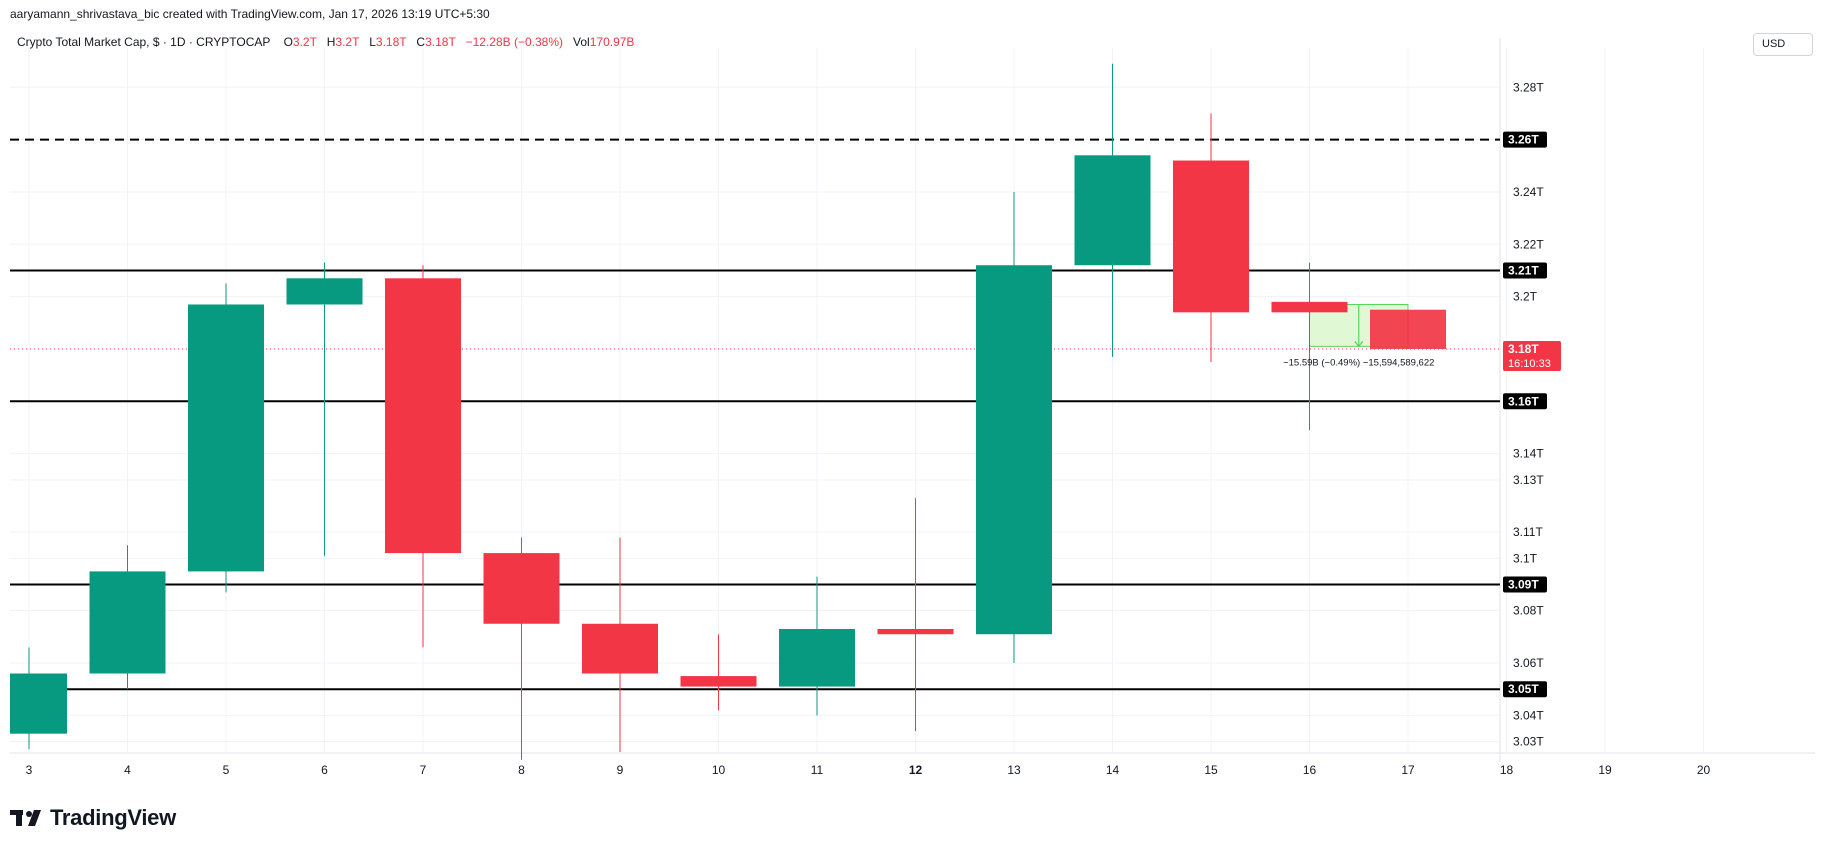 This screenshot has width=1825, height=847. Describe the element at coordinates (423, 770) in the screenshot. I see `x-tick-label: 7` at that location.